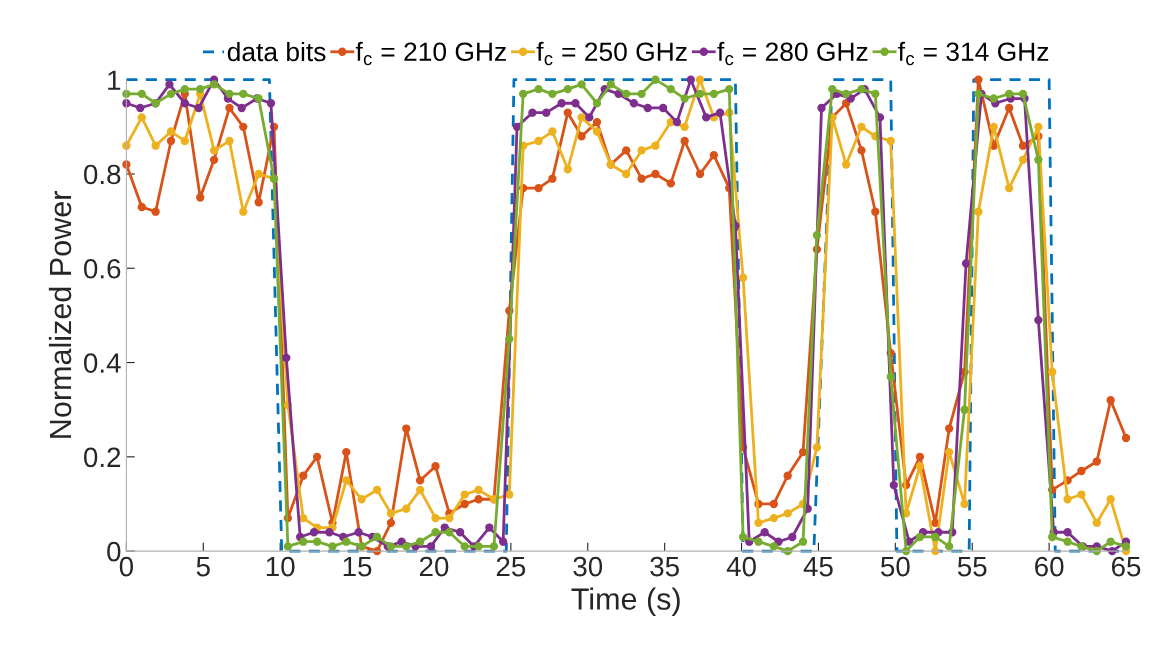  I want to click on y-tick-label: 0.4, so click(102, 363).